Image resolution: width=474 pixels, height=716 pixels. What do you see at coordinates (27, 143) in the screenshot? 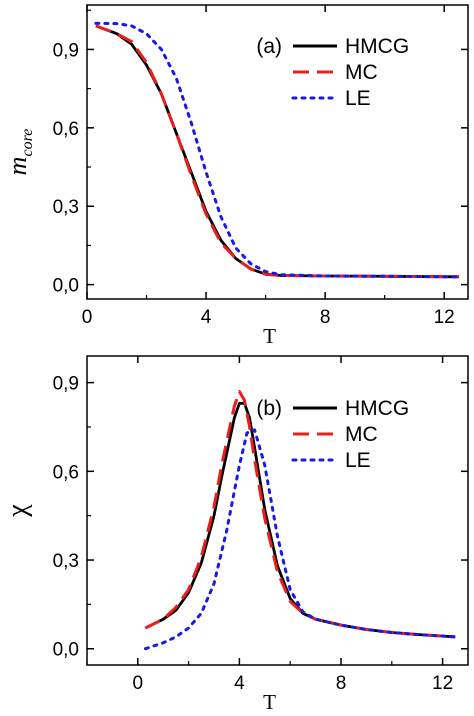
I see `y-axis-label-subscript: core` at bounding box center [27, 143].